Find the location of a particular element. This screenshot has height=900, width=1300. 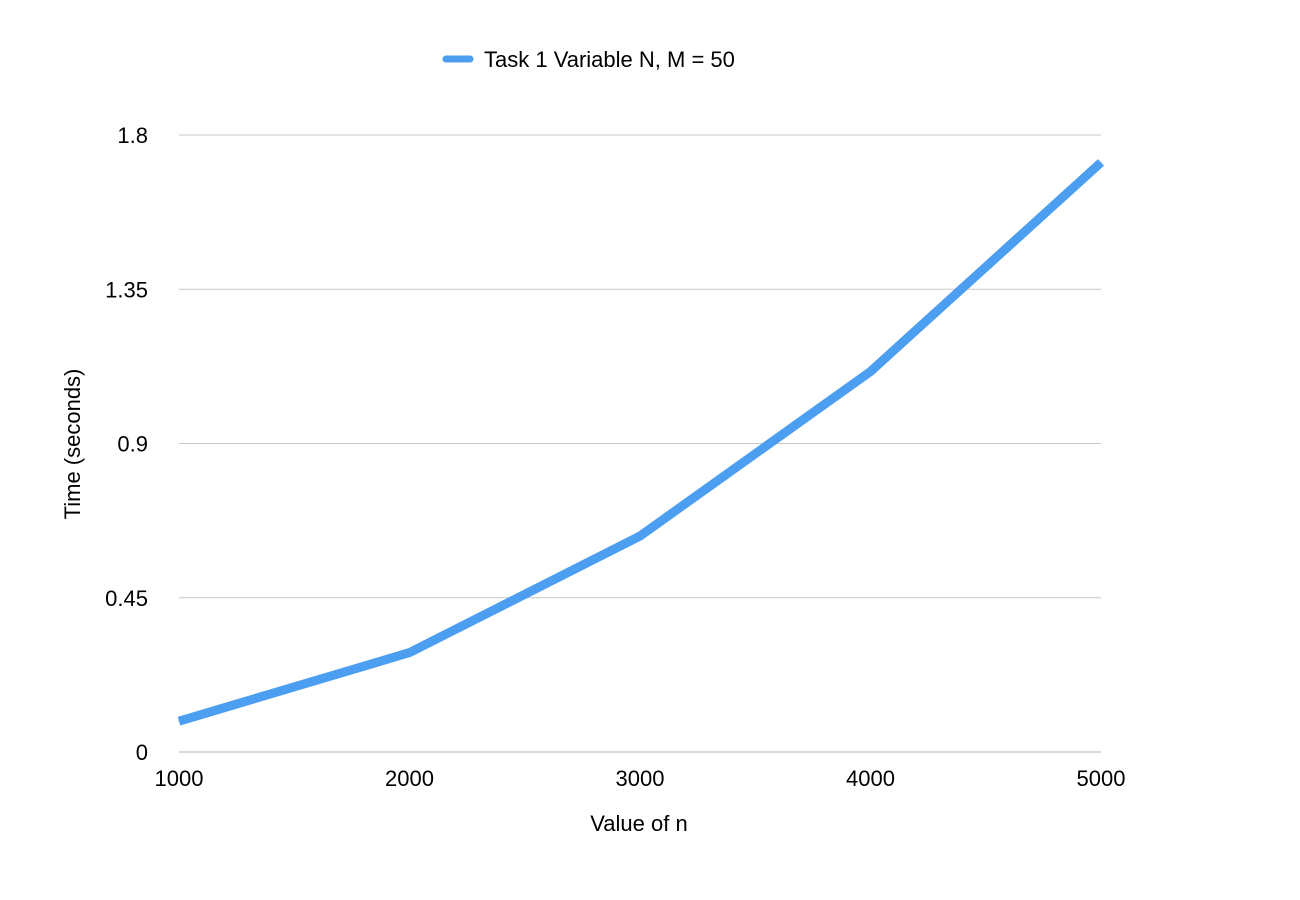

x-tick-label: 2000 is located at coordinates (409, 778).